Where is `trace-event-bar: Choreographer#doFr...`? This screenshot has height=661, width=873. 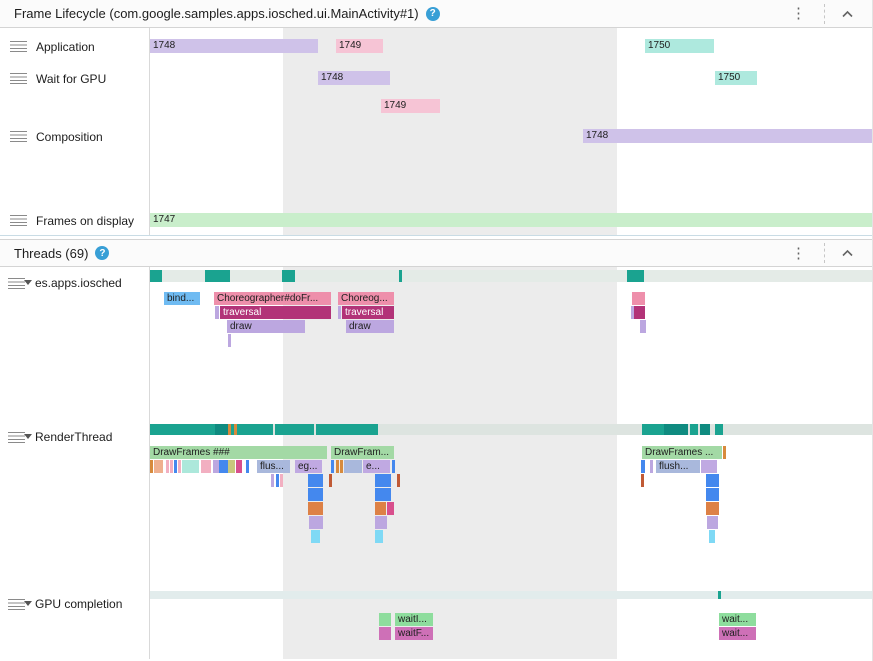 trace-event-bar: Choreographer#doFr... is located at coordinates (272, 298).